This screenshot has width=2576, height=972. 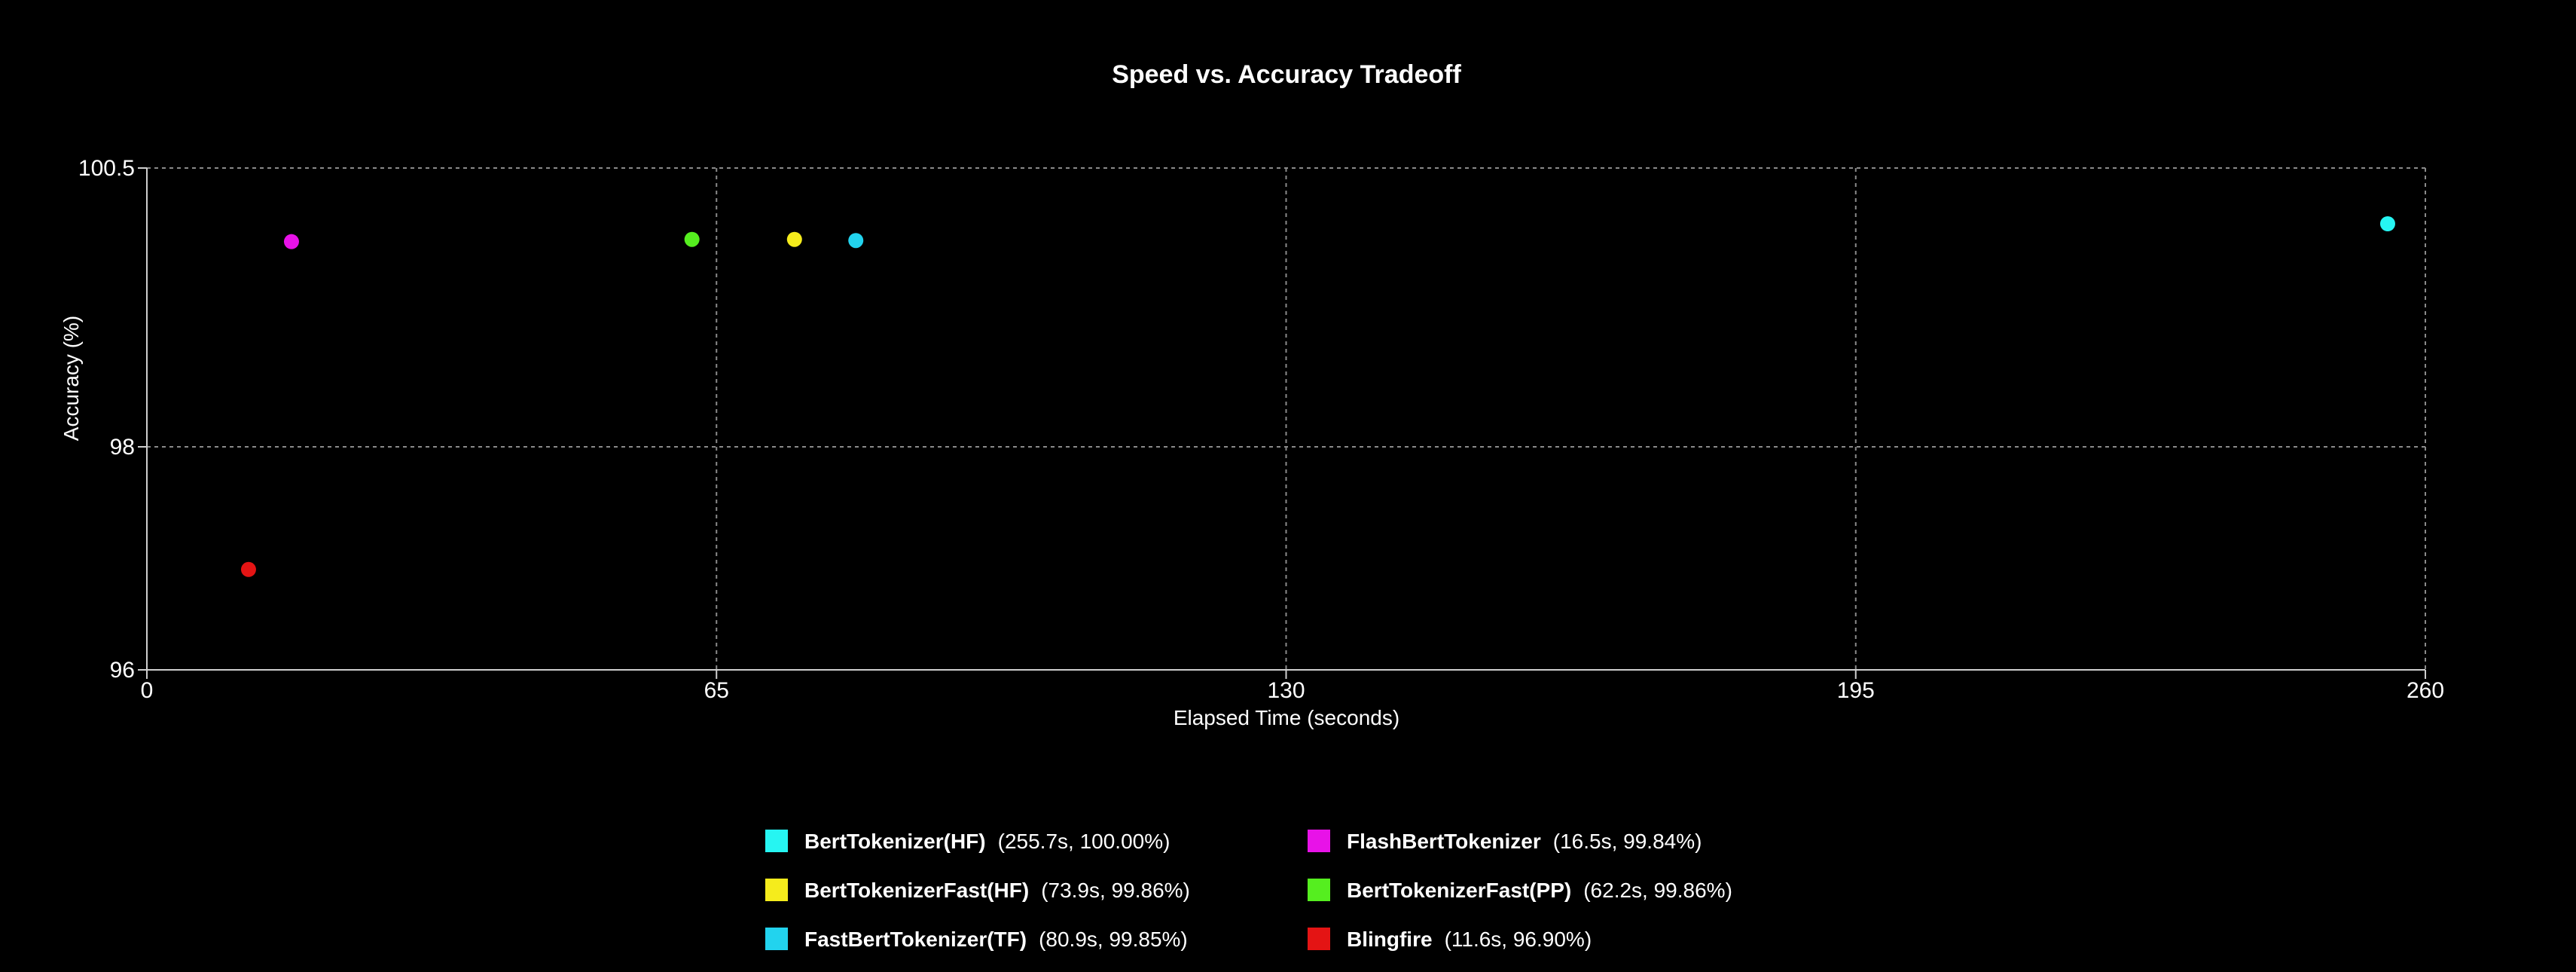 I want to click on legend-series-name: FastBertTokenizer(TF), so click(x=916, y=939).